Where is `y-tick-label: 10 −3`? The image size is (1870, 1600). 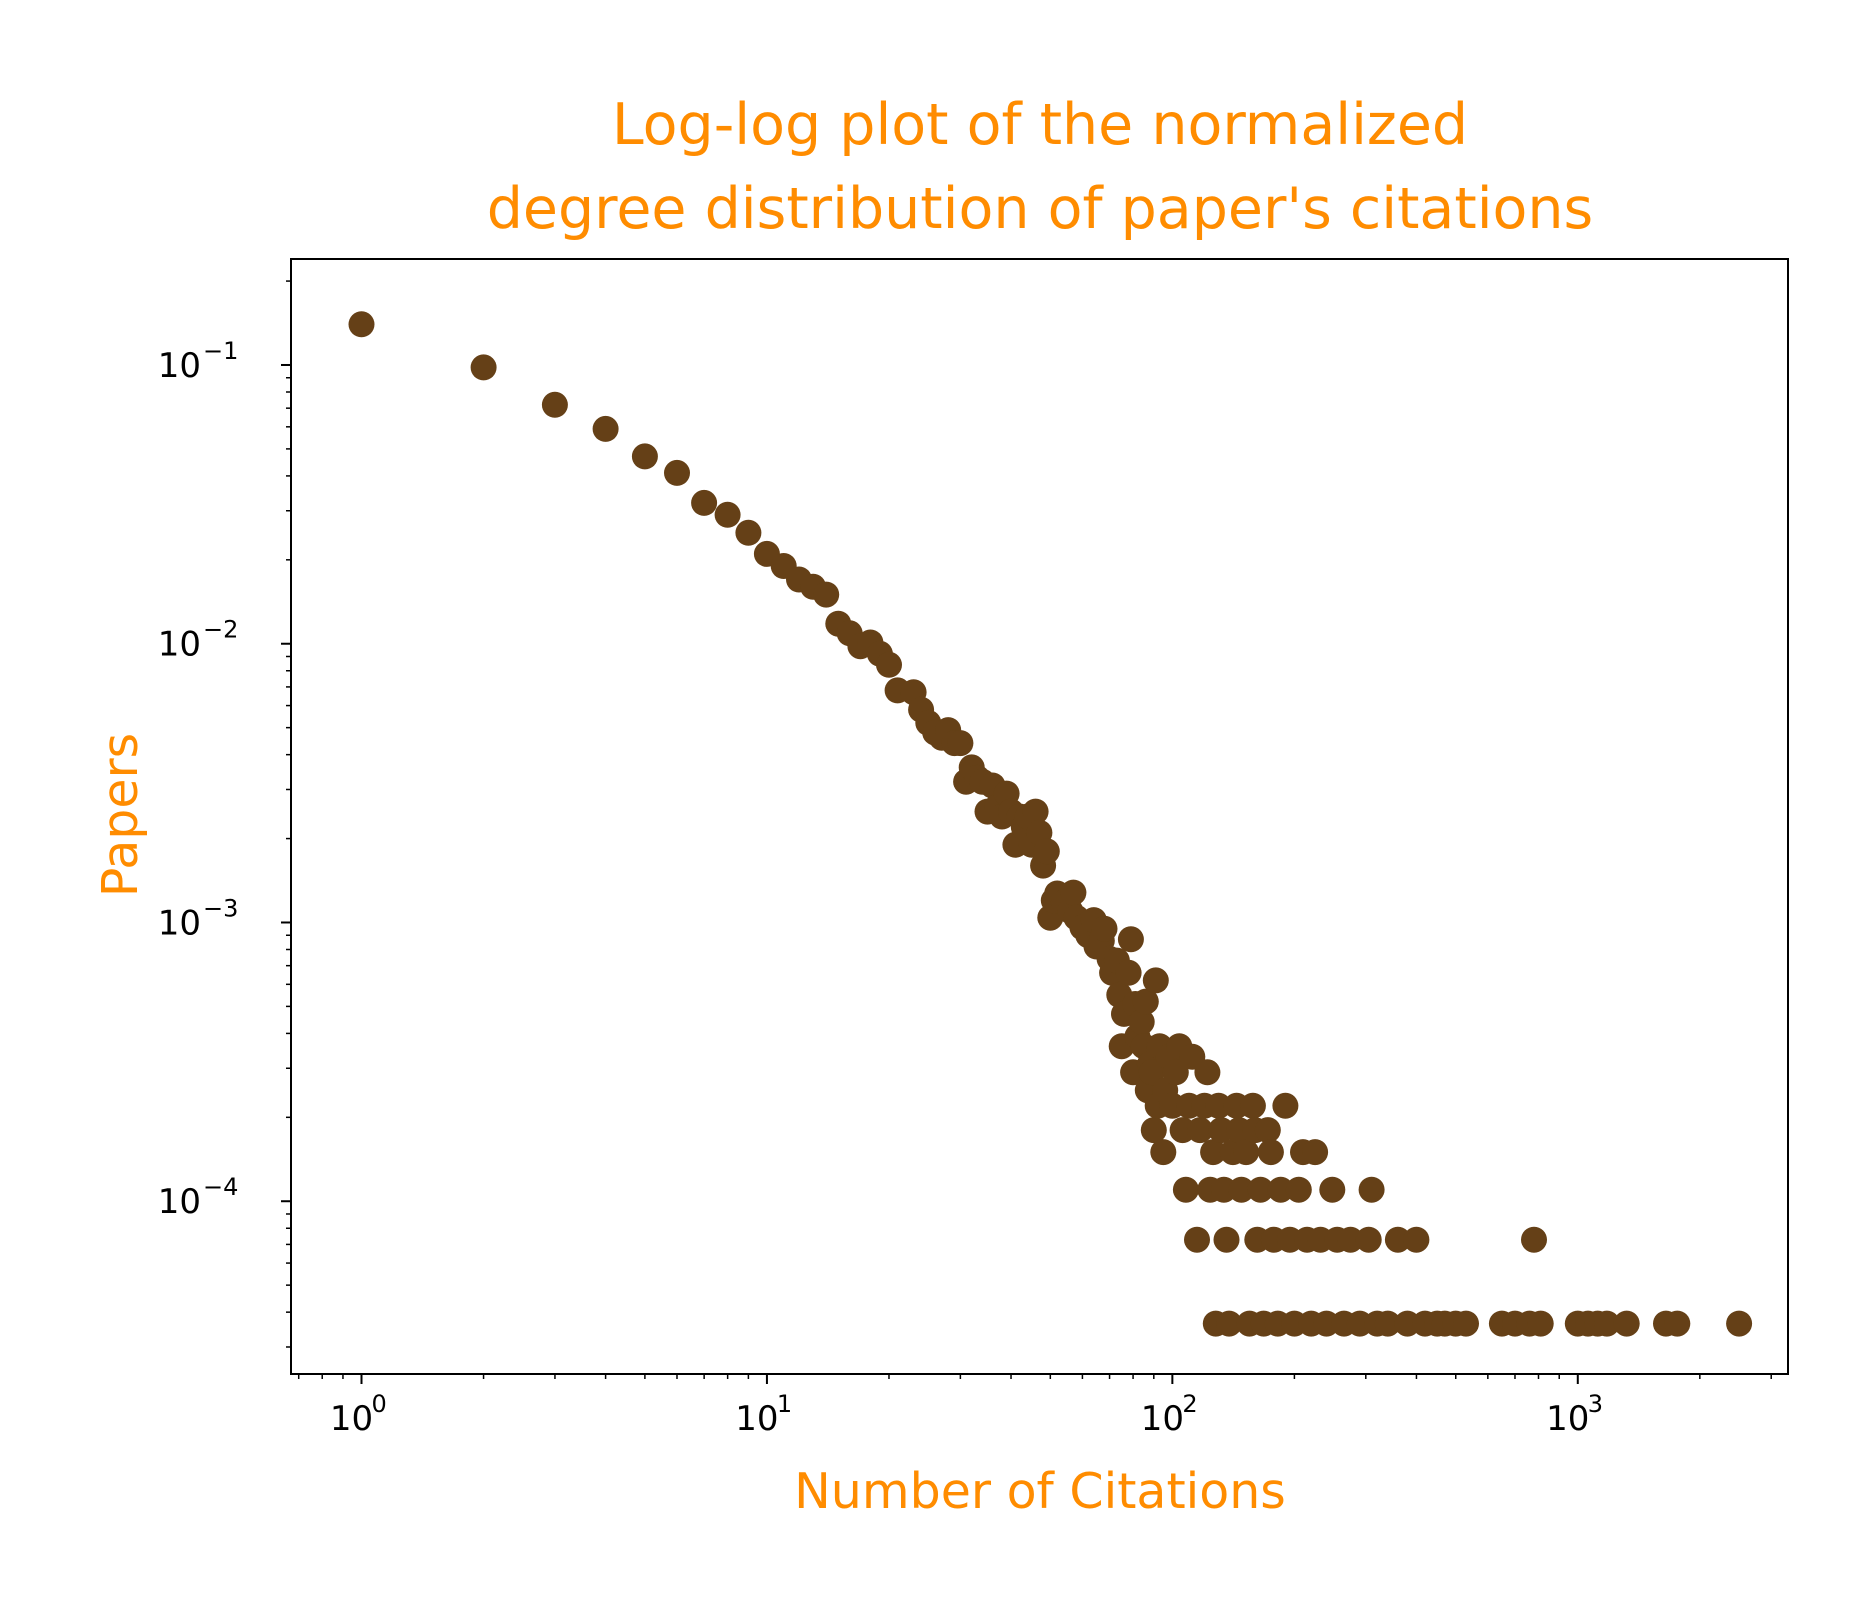
y-tick-label: 10 −3 is located at coordinates (198, 918).